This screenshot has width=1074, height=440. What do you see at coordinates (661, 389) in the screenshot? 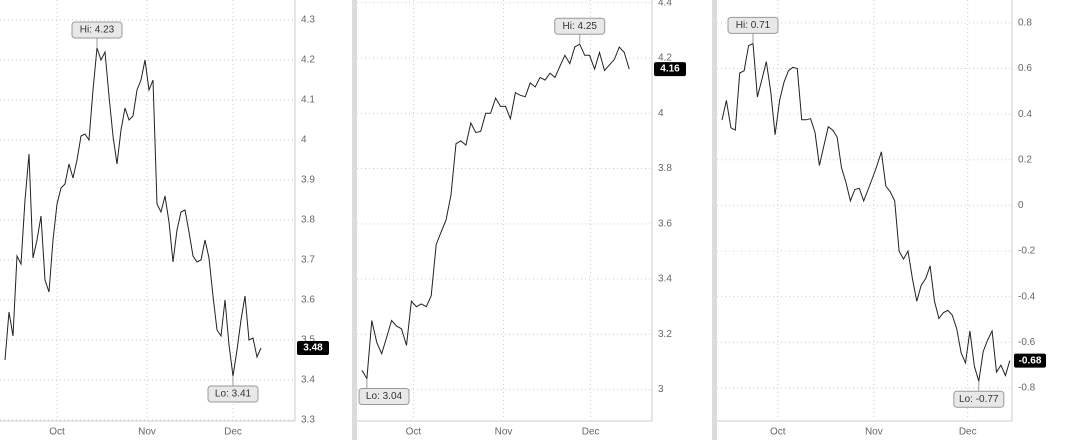
I see `y-tick-label: 3` at bounding box center [661, 389].